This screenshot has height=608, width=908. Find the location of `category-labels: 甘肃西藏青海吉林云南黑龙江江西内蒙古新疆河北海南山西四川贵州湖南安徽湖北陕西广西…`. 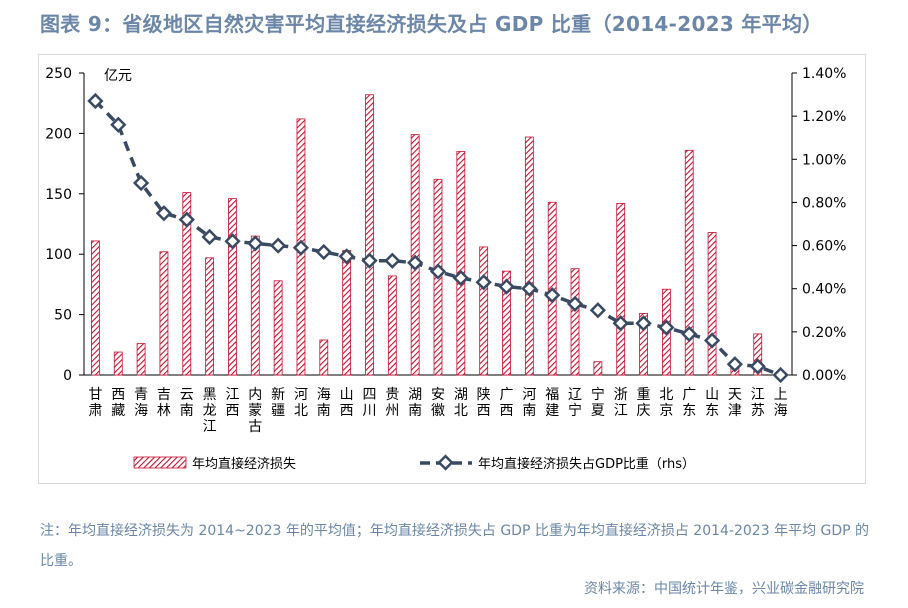

category-labels: 甘肃西藏青海吉林云南黑龙江江西内蒙古新疆河北海南山西四川贵州湖南安徽湖北陕西广西… is located at coordinates (437, 410).